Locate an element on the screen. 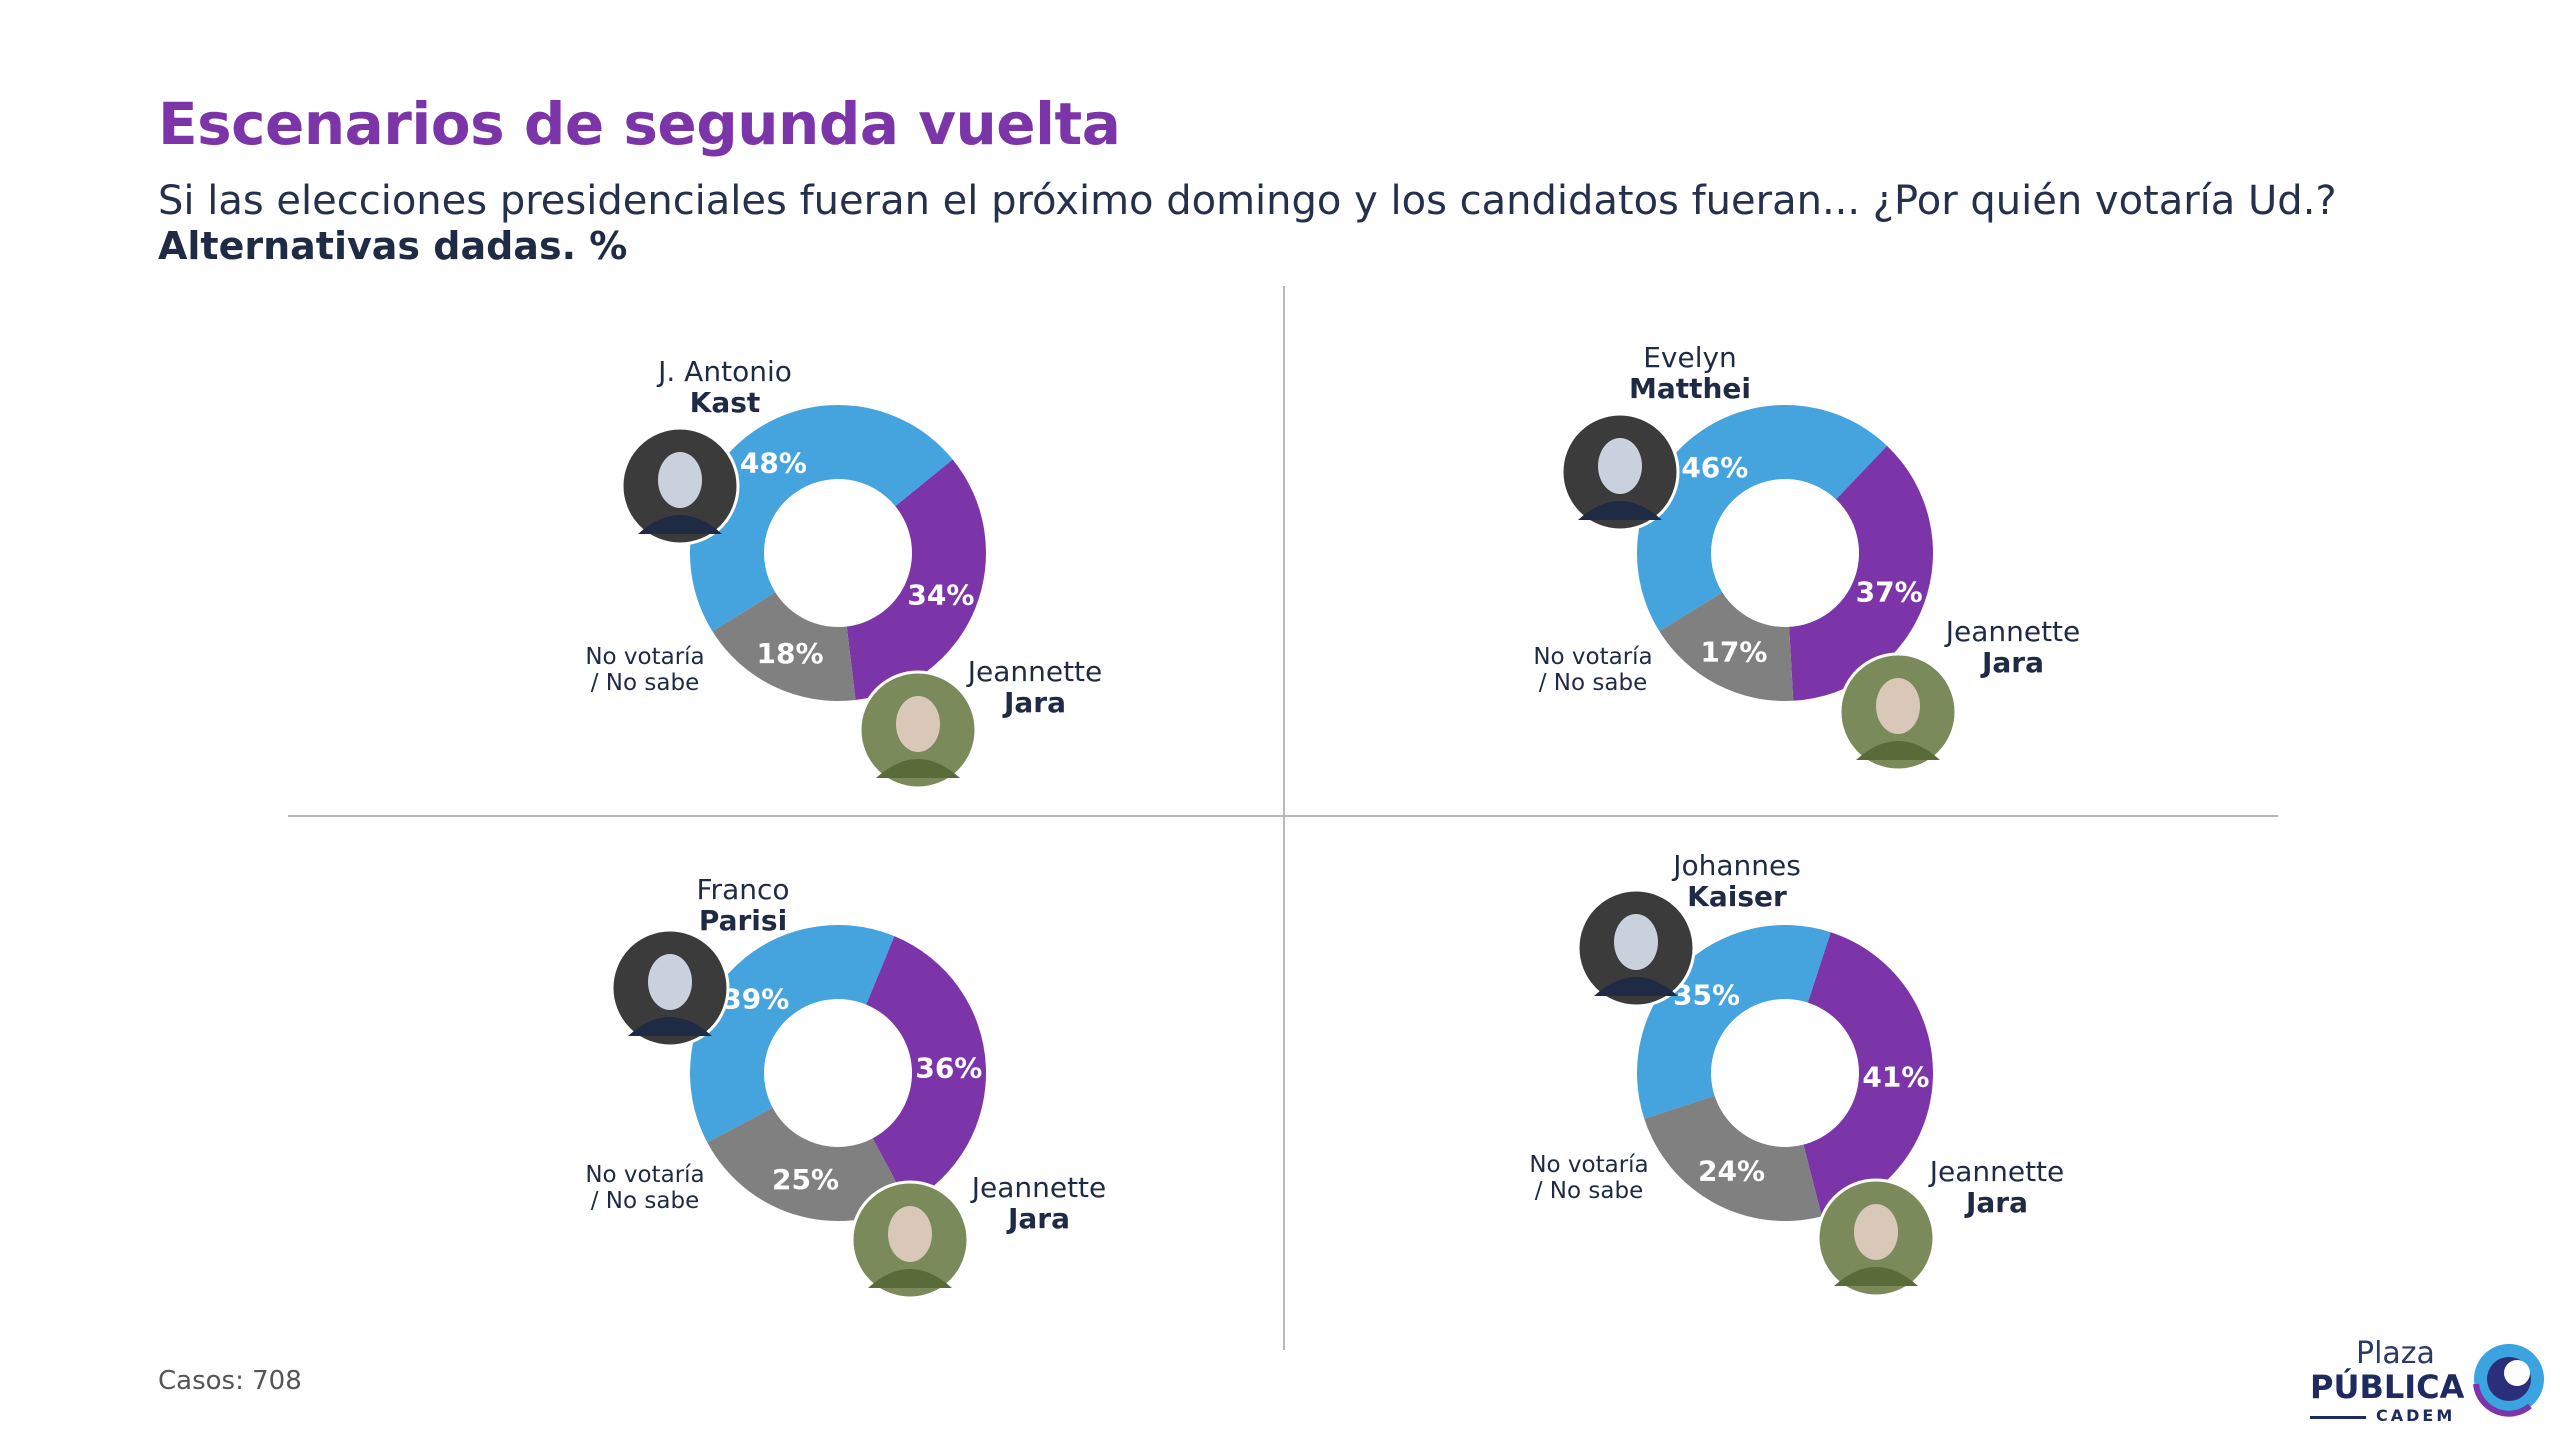  candidate-label: Johannes Kaiser is located at coordinates (1737, 881).